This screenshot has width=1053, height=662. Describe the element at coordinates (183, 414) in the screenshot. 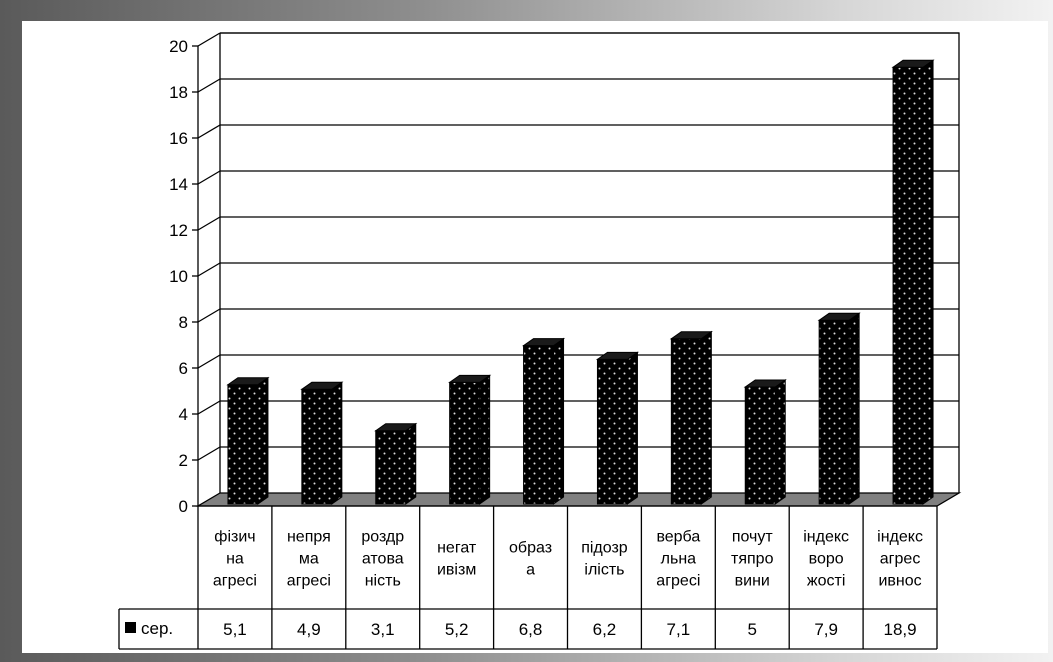

I see `y-tick-label: 4` at that location.